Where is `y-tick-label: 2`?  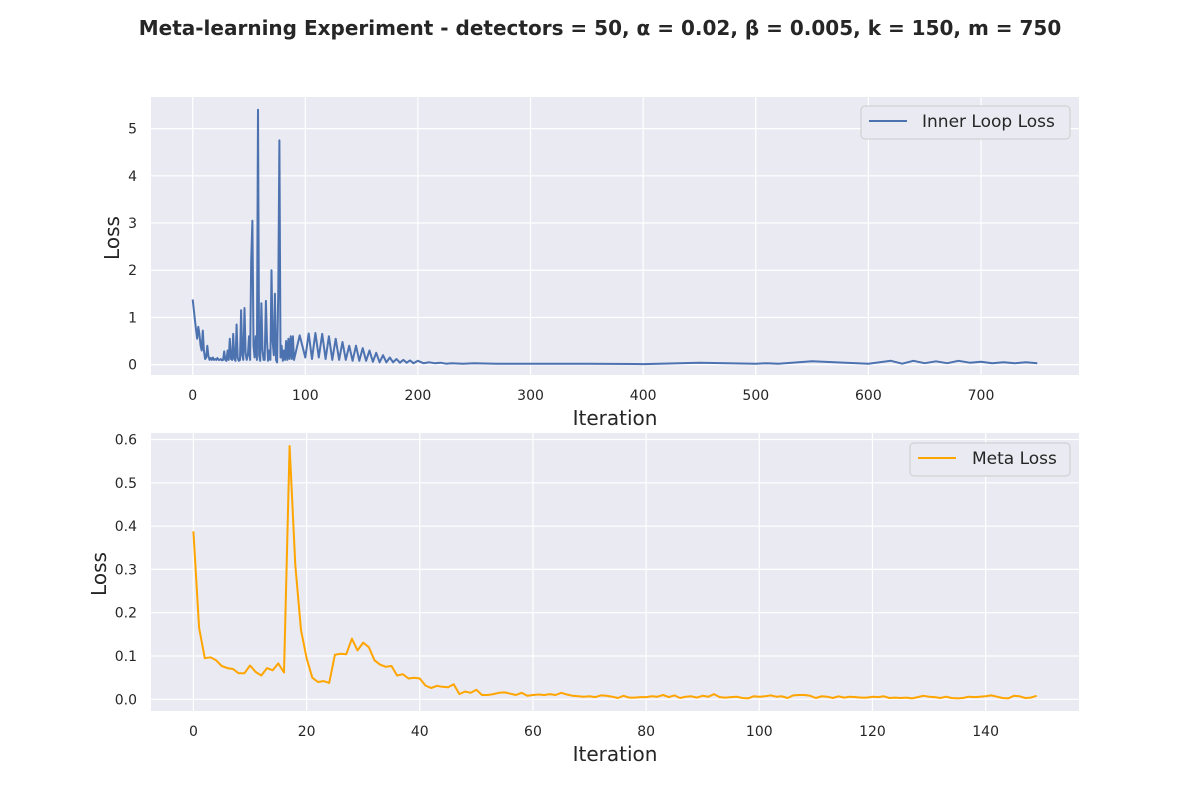
y-tick-label: 2 is located at coordinates (132, 271).